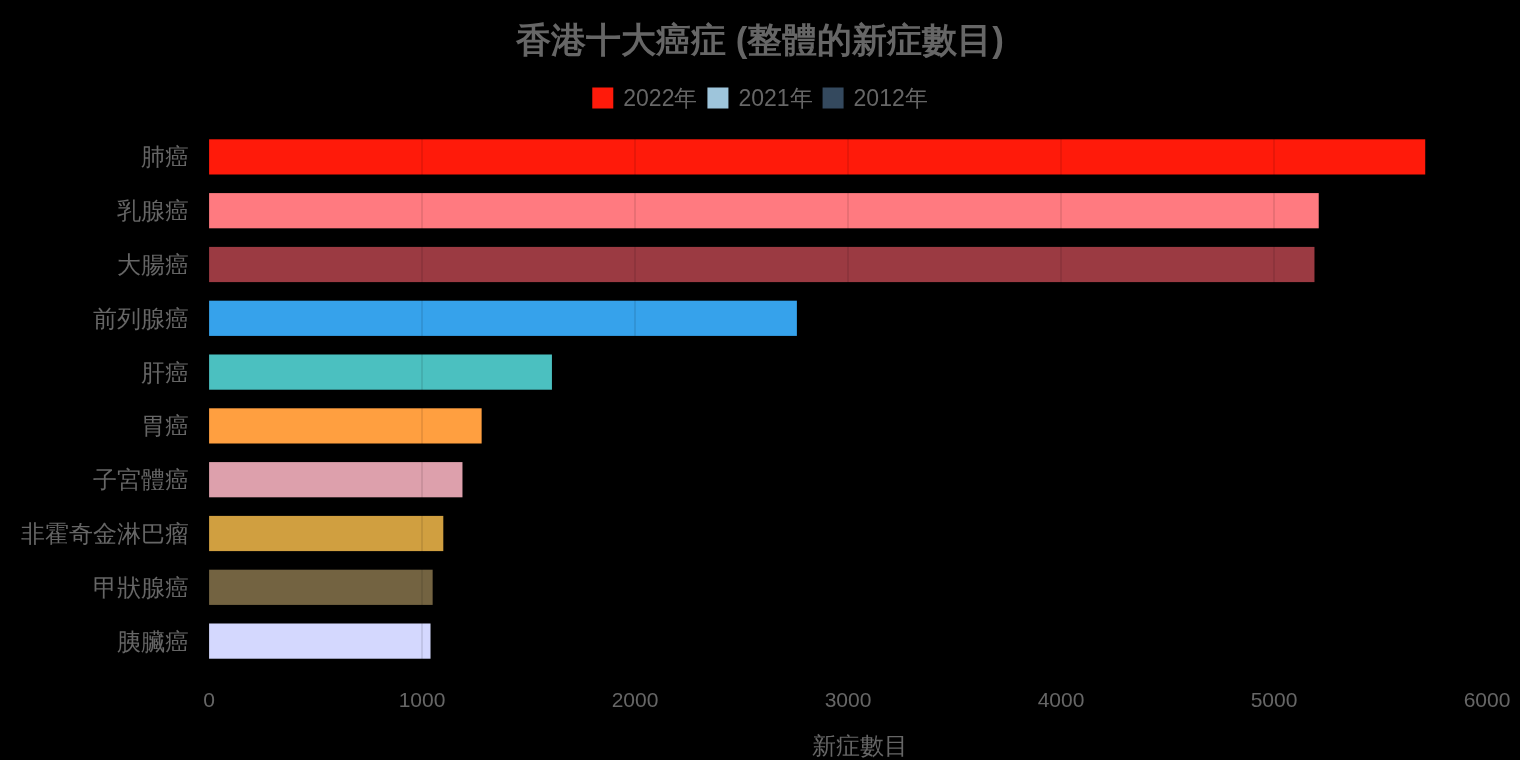 The width and height of the screenshot is (1520, 760). Describe the element at coordinates (1061, 700) in the screenshot. I see `x-tick-label: 4000` at that location.